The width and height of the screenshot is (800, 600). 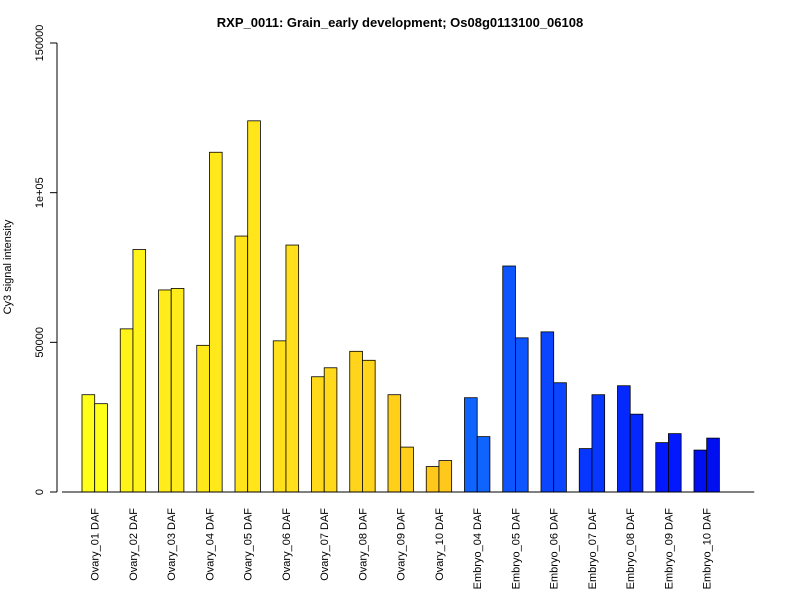 What do you see at coordinates (402, 544) in the screenshot?
I see `x-tick-label: Ovary_09 DAF` at bounding box center [402, 544].